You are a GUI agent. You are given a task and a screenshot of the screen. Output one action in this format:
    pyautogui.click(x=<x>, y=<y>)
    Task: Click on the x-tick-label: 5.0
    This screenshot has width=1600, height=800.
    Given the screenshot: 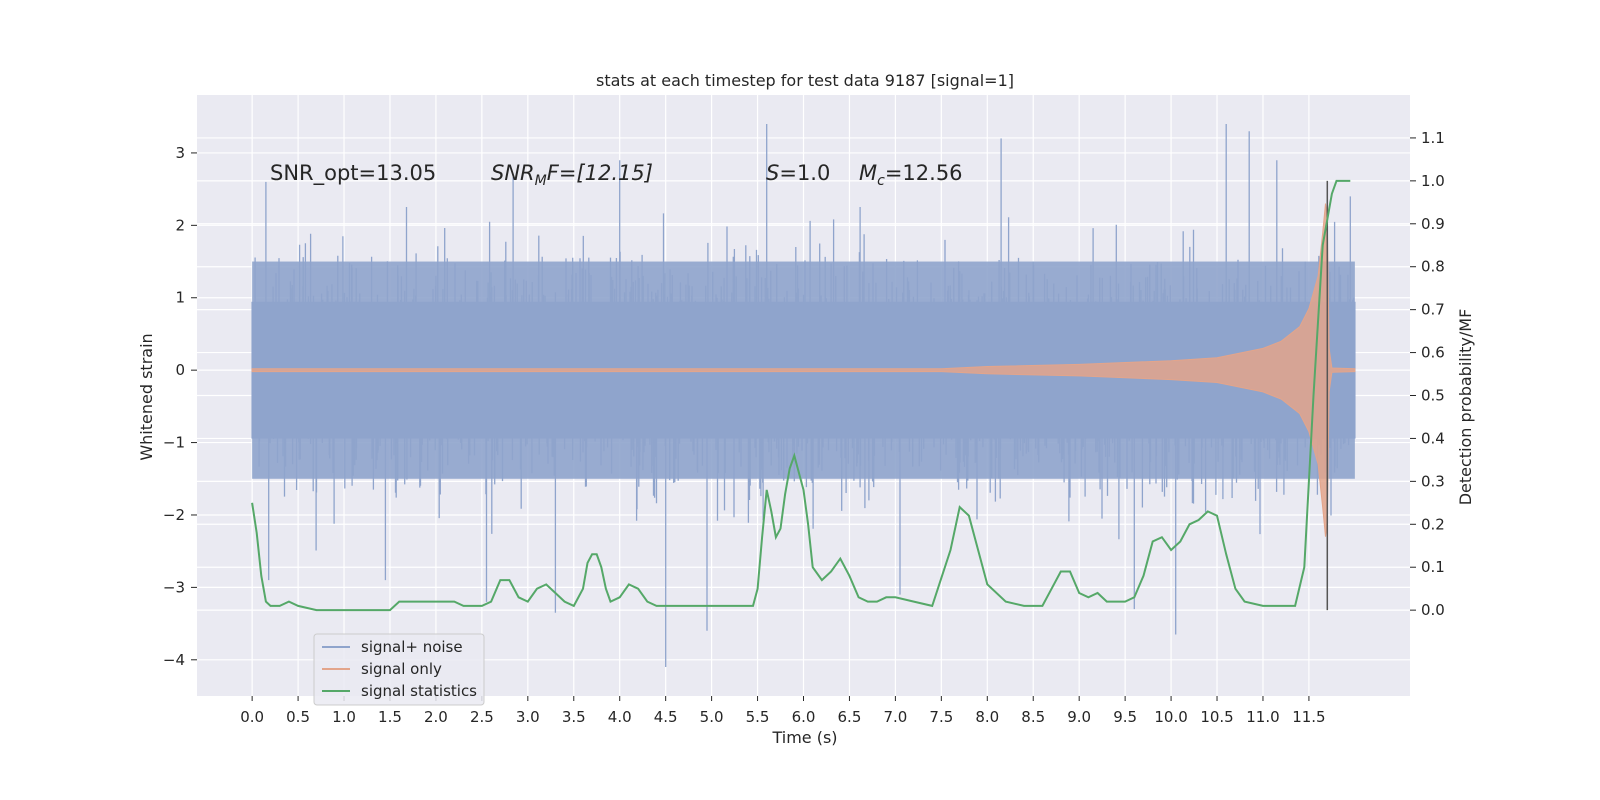 What is the action you would take?
    pyautogui.click(x=712, y=717)
    